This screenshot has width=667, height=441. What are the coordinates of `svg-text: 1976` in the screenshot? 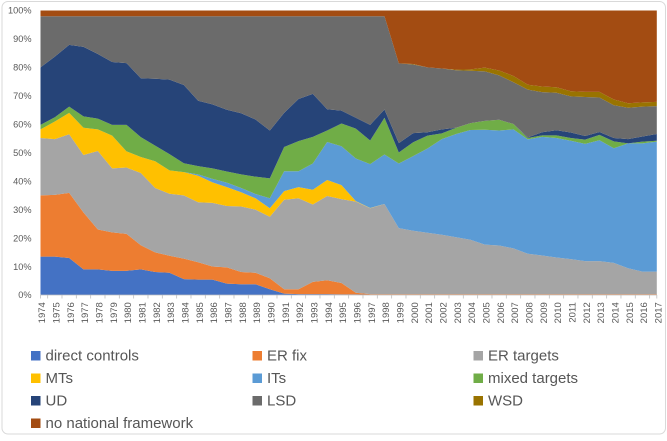 It's located at (71, 312).